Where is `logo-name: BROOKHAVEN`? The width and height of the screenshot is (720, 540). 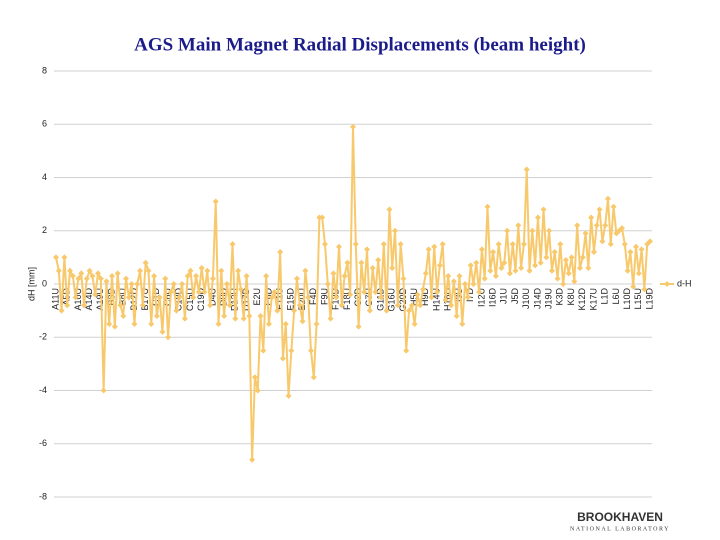 logo-name: BROOKHAVEN is located at coordinates (620, 517).